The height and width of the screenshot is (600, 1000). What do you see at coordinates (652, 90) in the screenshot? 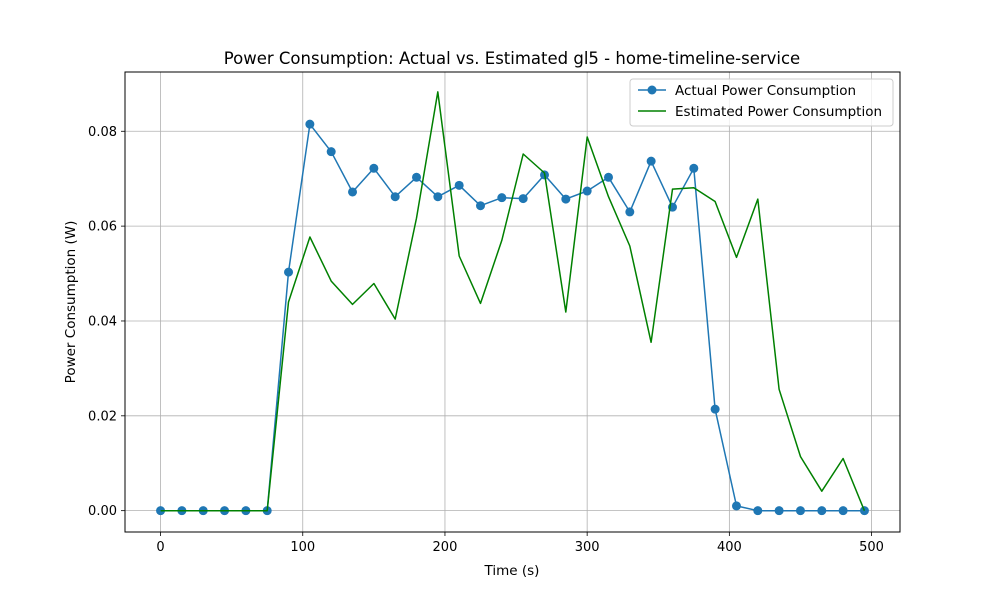
I see `legend-marker-actual` at bounding box center [652, 90].